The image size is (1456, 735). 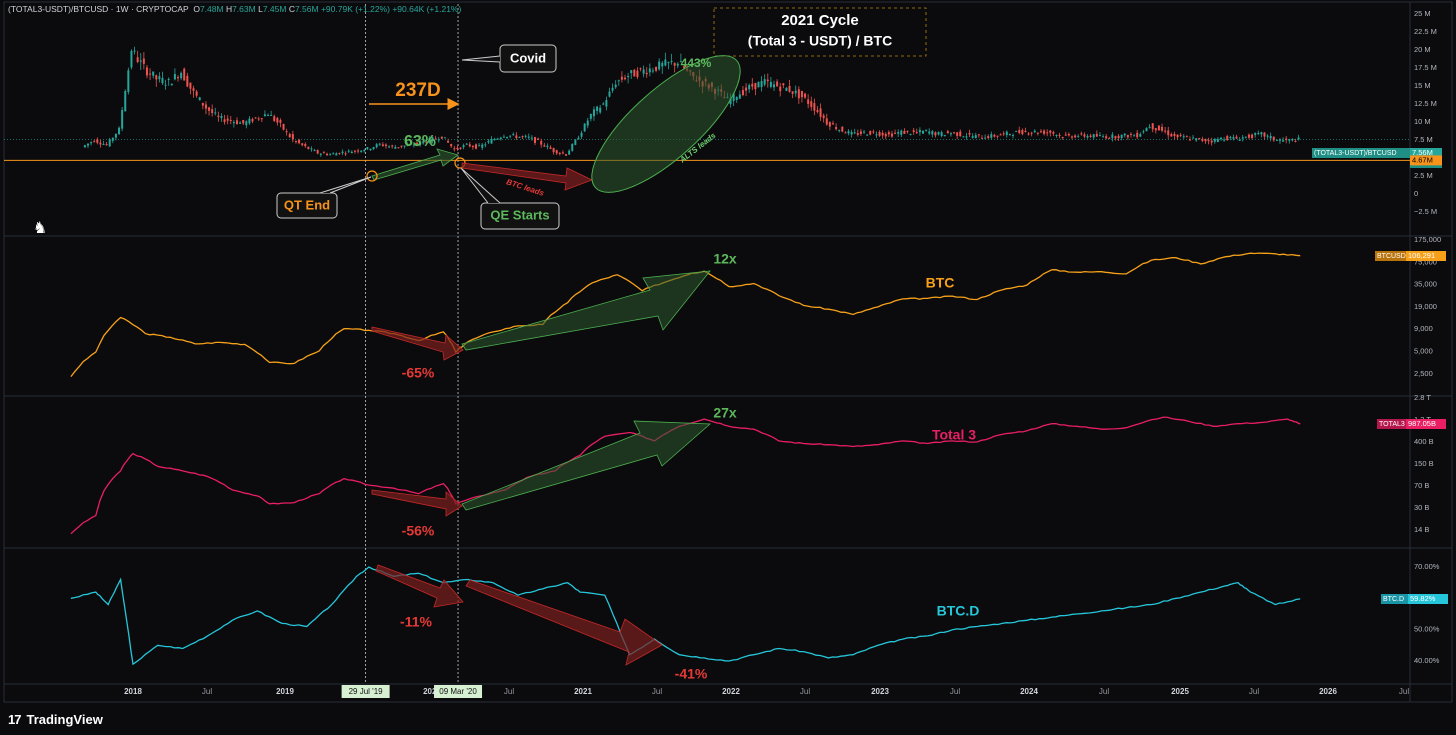 I want to click on btc-last-badge-label: BTCUSD, so click(x=1391, y=256).